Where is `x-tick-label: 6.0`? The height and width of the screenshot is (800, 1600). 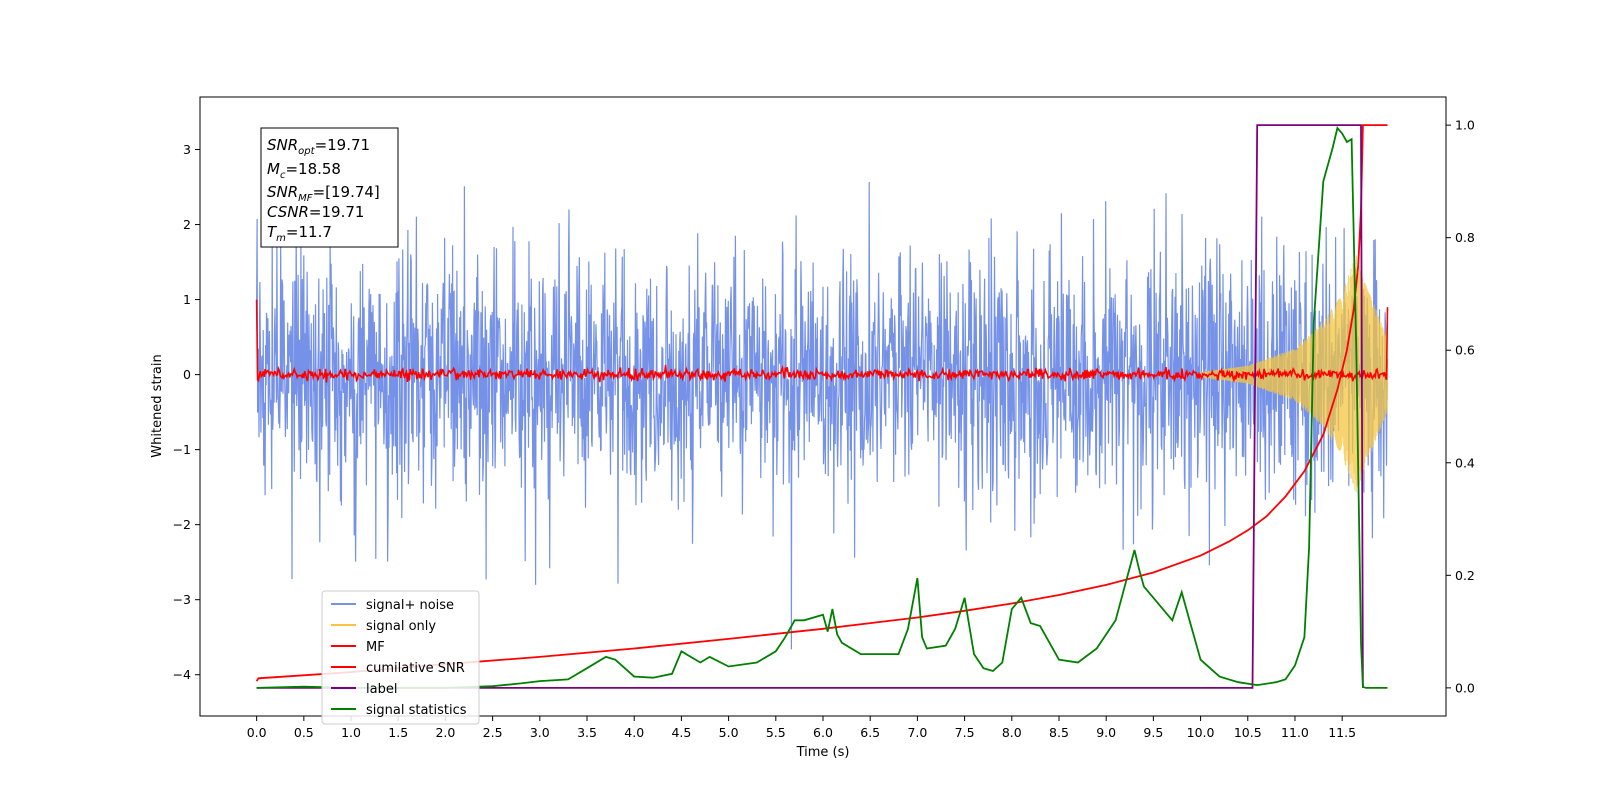 x-tick-label: 6.0 is located at coordinates (823, 732).